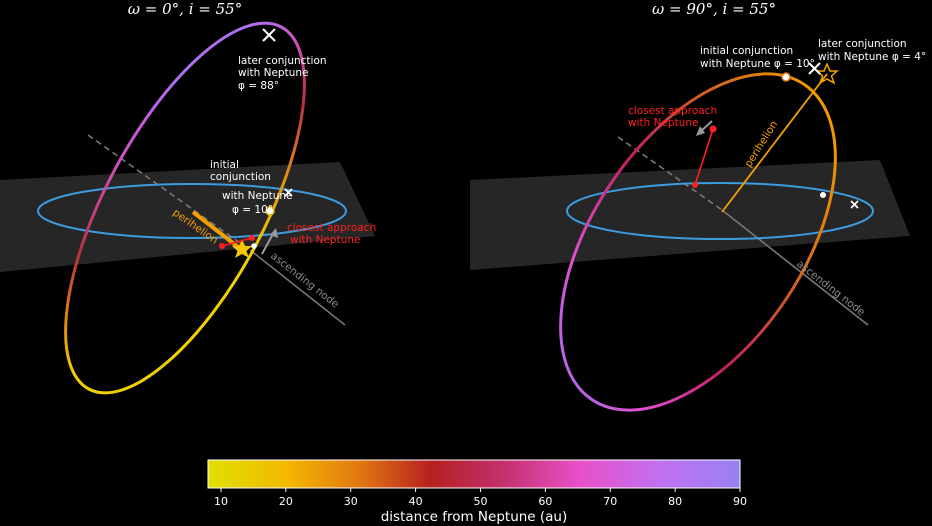 The width and height of the screenshot is (932, 526). What do you see at coordinates (240, 177) in the screenshot?
I see `initial-conjunction-label-2: conjunction` at bounding box center [240, 177].